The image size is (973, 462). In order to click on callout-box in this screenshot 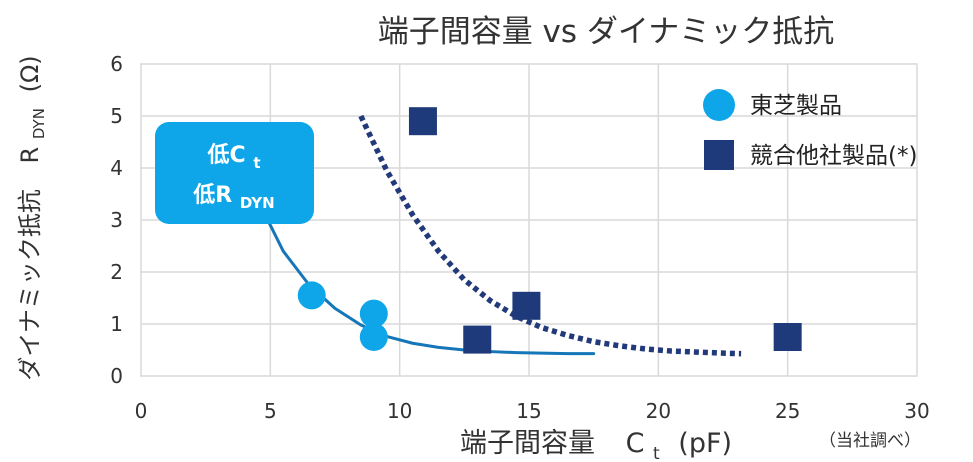, I will do `click(234, 173)`.